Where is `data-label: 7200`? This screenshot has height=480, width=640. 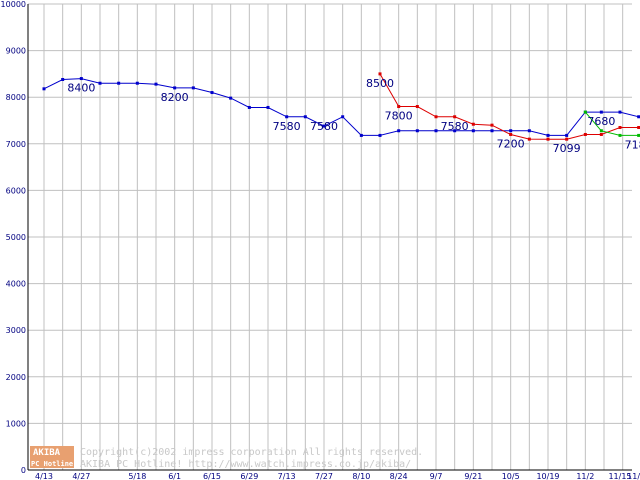
data-label: 7200 is located at coordinates (511, 143).